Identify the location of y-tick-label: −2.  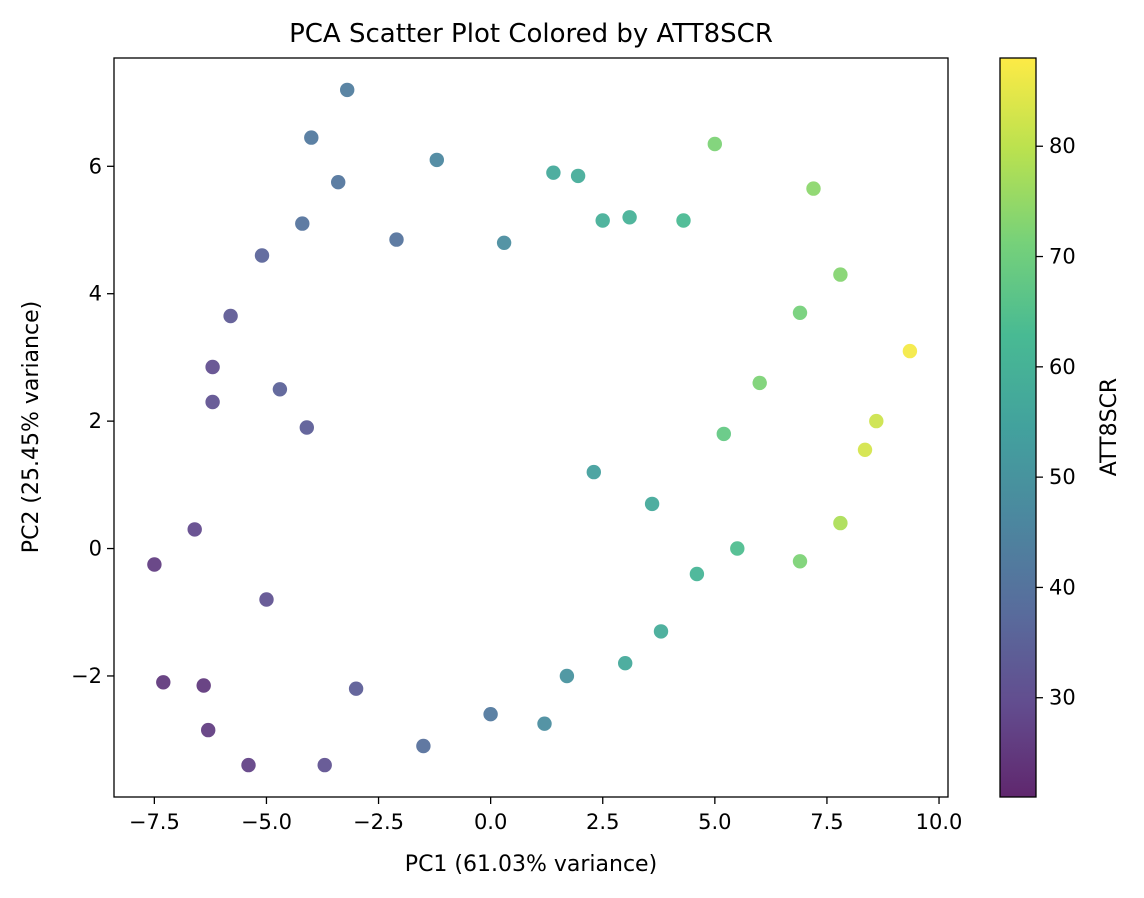
(86, 676).